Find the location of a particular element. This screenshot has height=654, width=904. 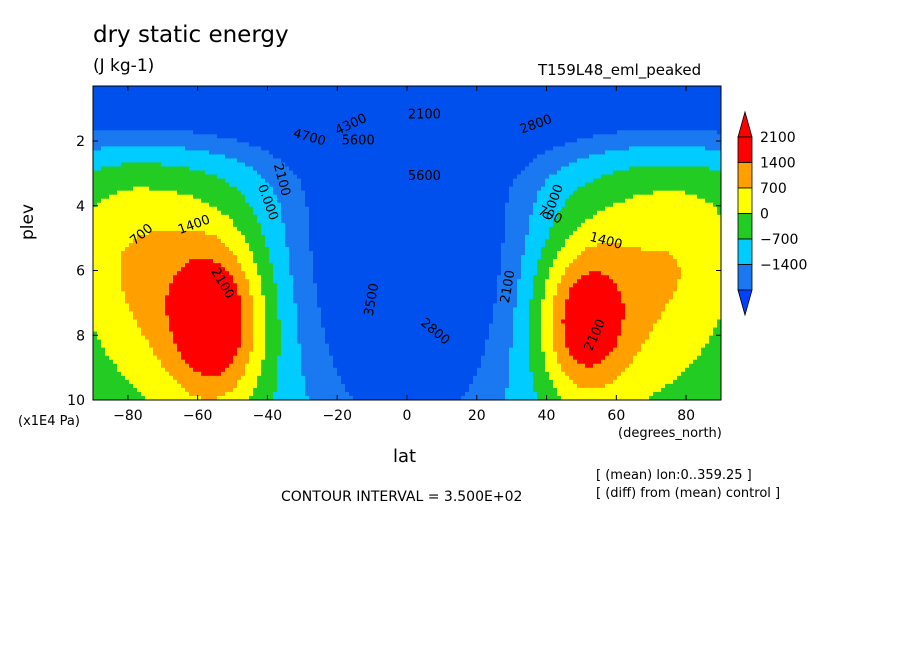

contour-label-6: 2100 is located at coordinates (424, 115).